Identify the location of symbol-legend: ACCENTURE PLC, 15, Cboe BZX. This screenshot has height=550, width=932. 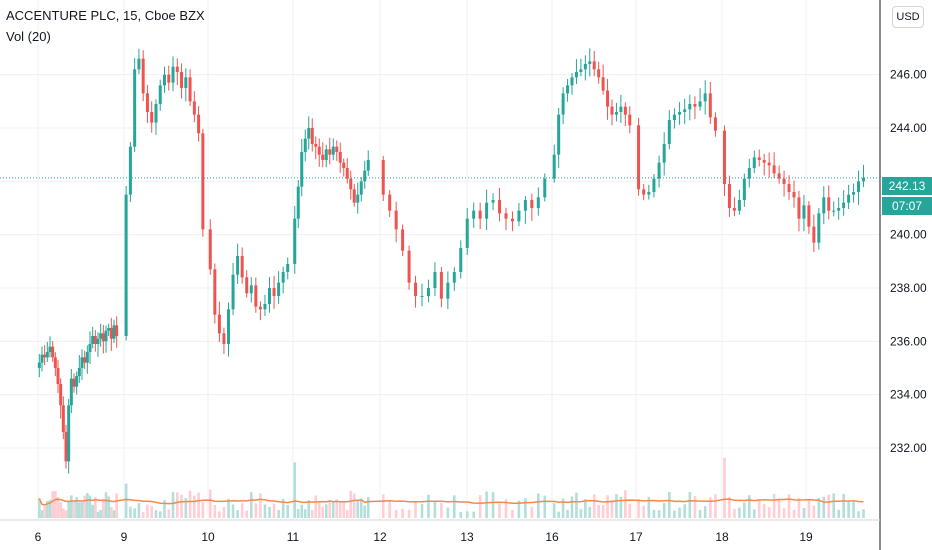
(105, 15).